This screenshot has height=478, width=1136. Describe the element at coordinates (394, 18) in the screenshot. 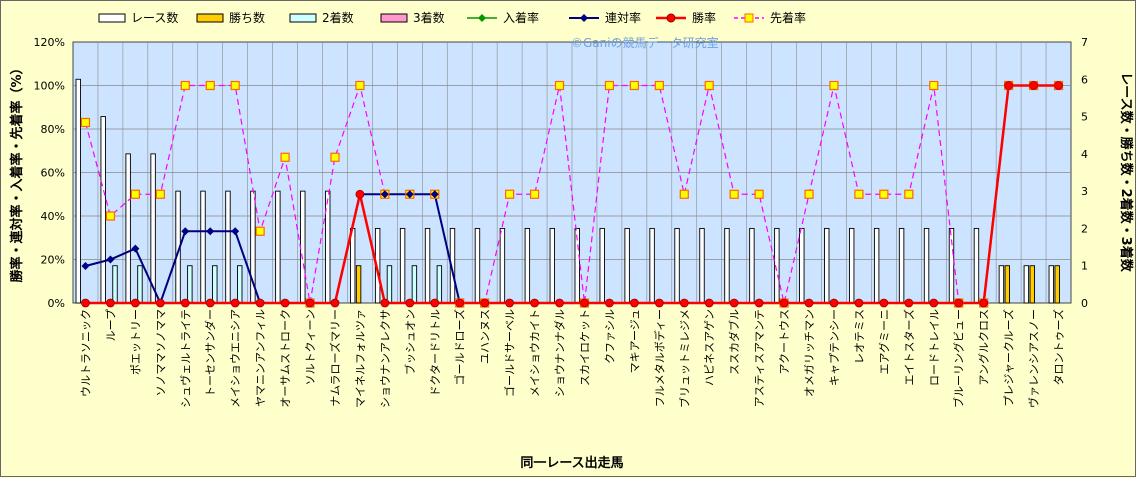

I see `thirds-legend-swatch` at that location.